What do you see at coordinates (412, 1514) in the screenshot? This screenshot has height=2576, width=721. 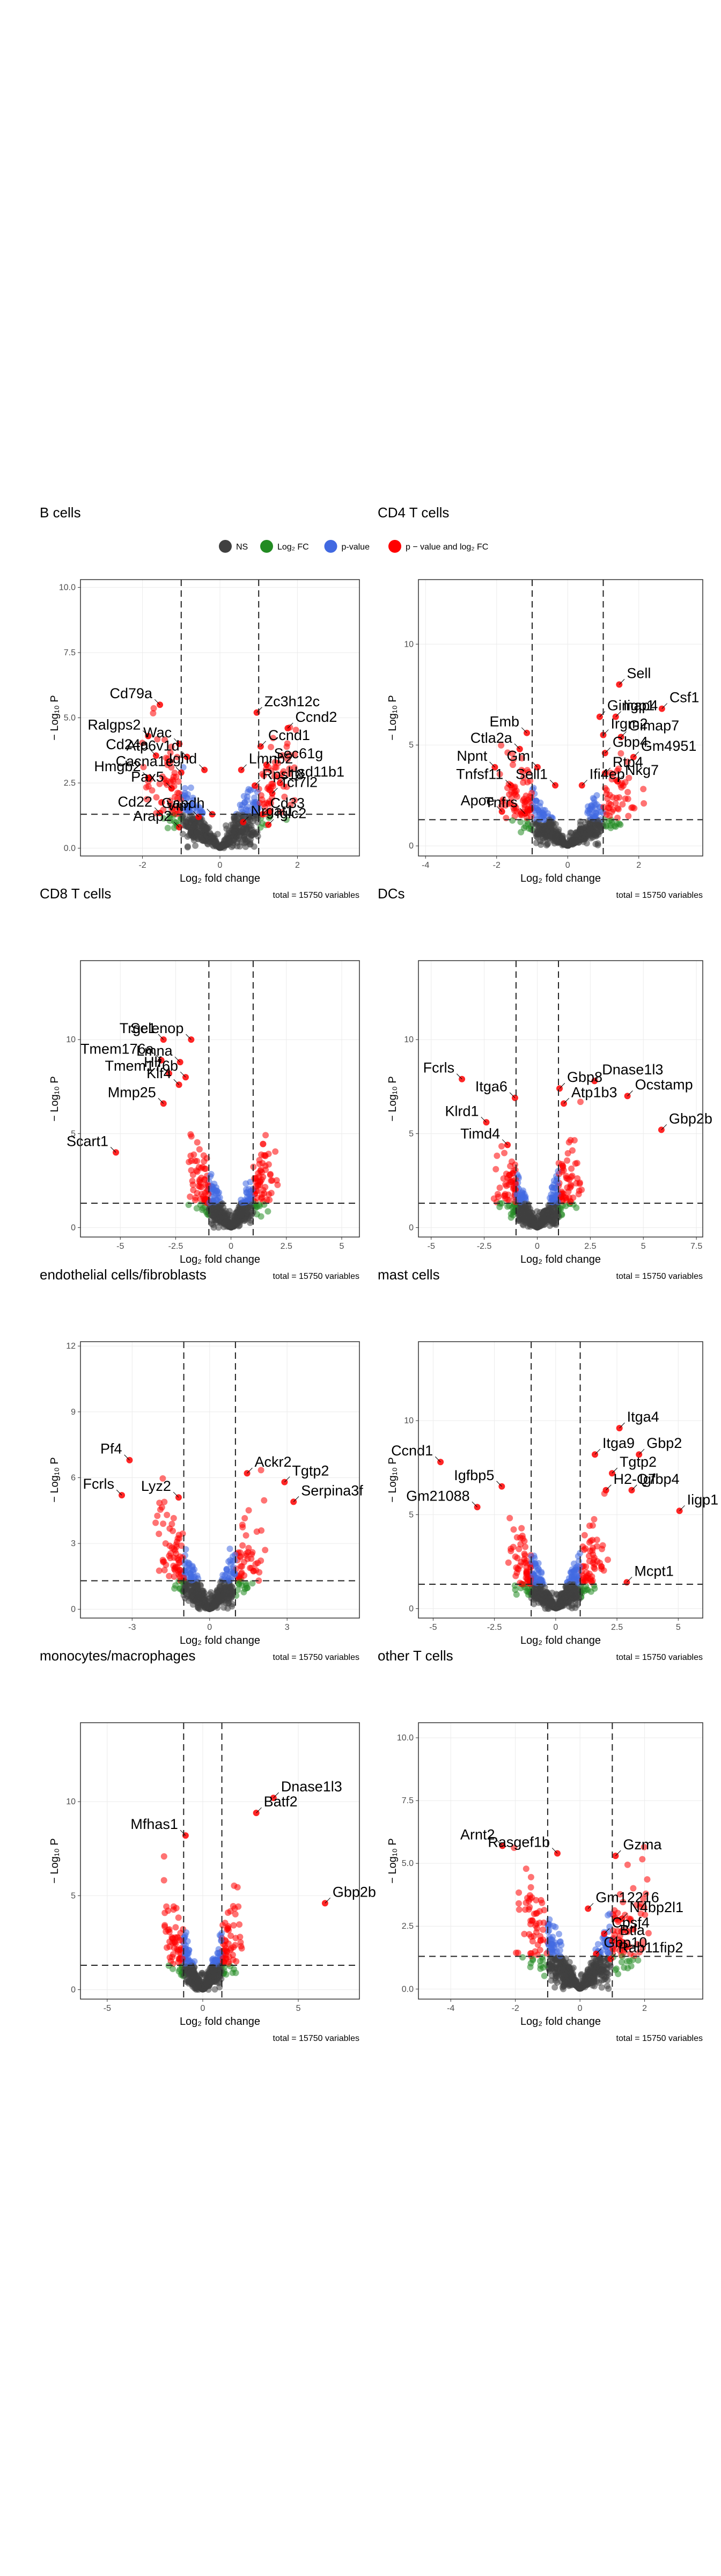 I see `y-tick-label: 5` at bounding box center [412, 1514].